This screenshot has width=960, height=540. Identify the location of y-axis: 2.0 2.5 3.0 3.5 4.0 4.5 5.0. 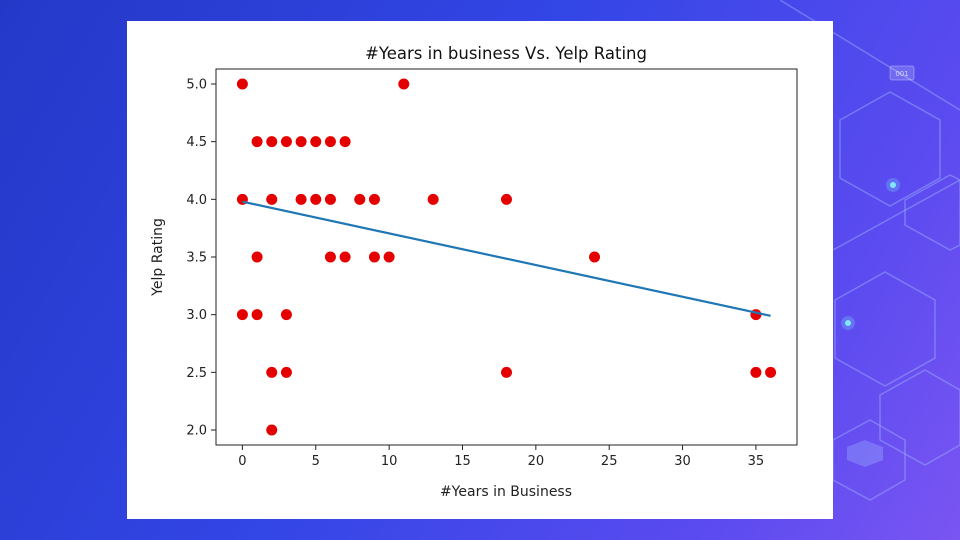
(201, 258).